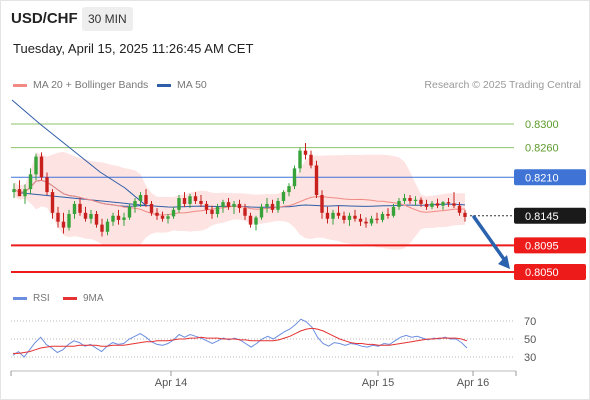 The image size is (590, 400). I want to click on symbol-title: USD/CHF, so click(44, 18).